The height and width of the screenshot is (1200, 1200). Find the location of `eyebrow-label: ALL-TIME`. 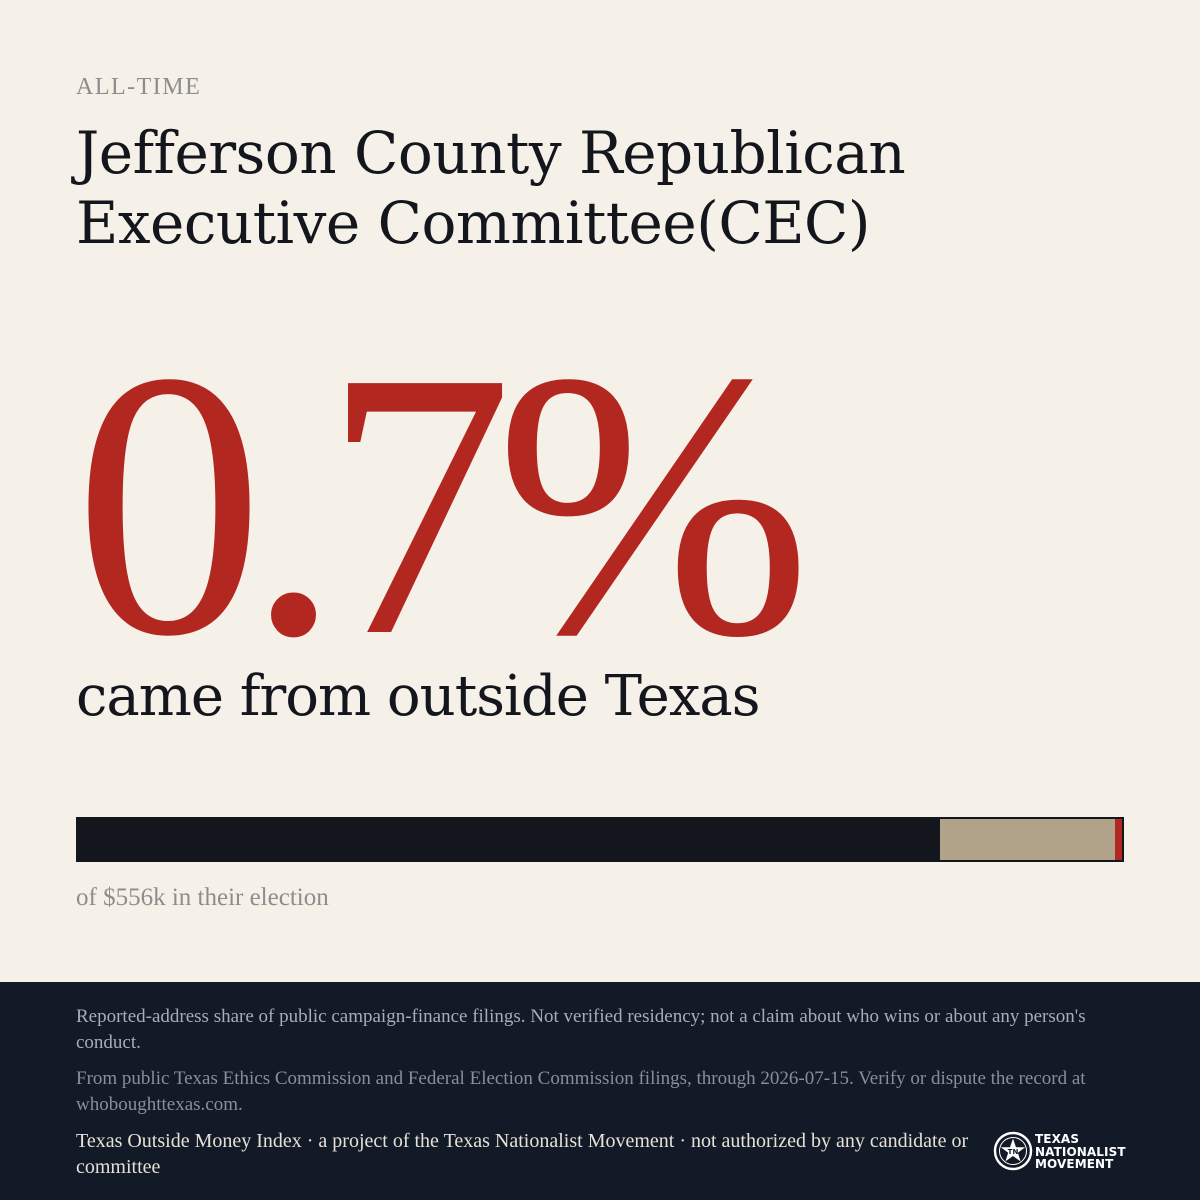

eyebrow-label: ALL-TIME is located at coordinates (139, 87).